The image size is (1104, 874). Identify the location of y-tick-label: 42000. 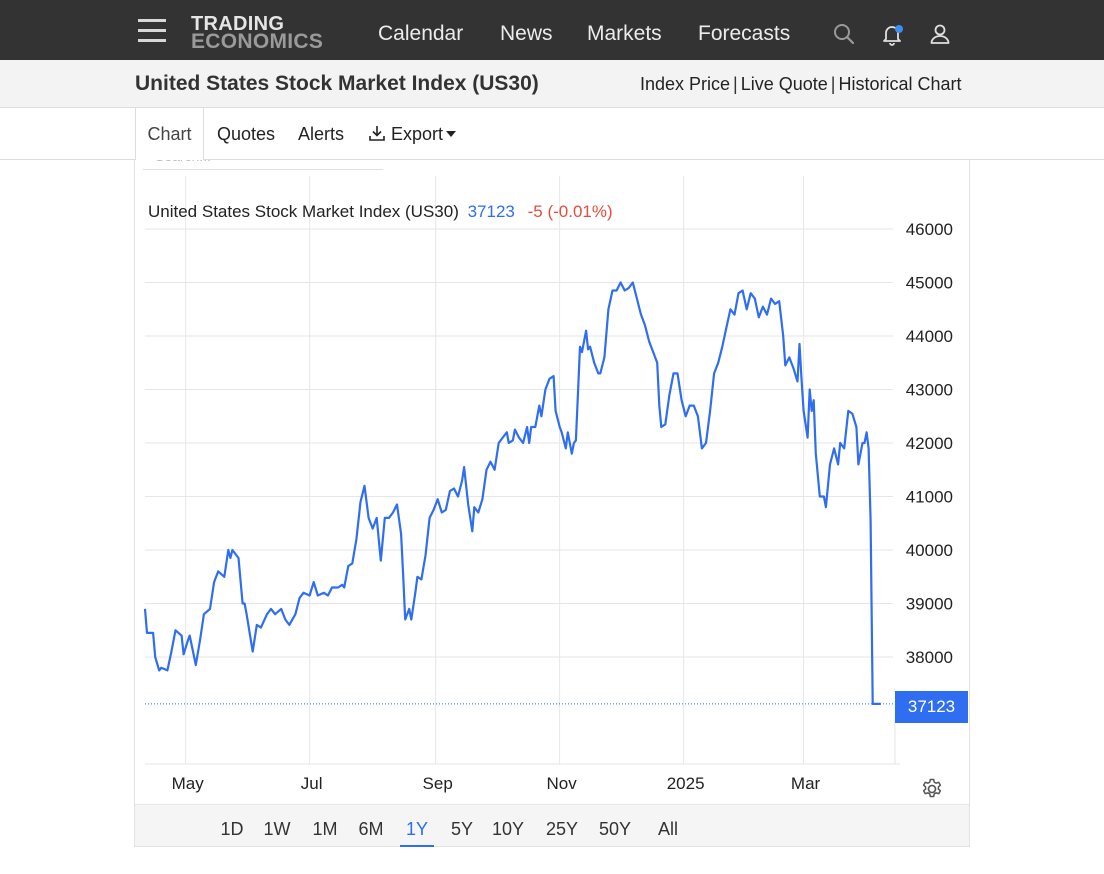
(929, 443).